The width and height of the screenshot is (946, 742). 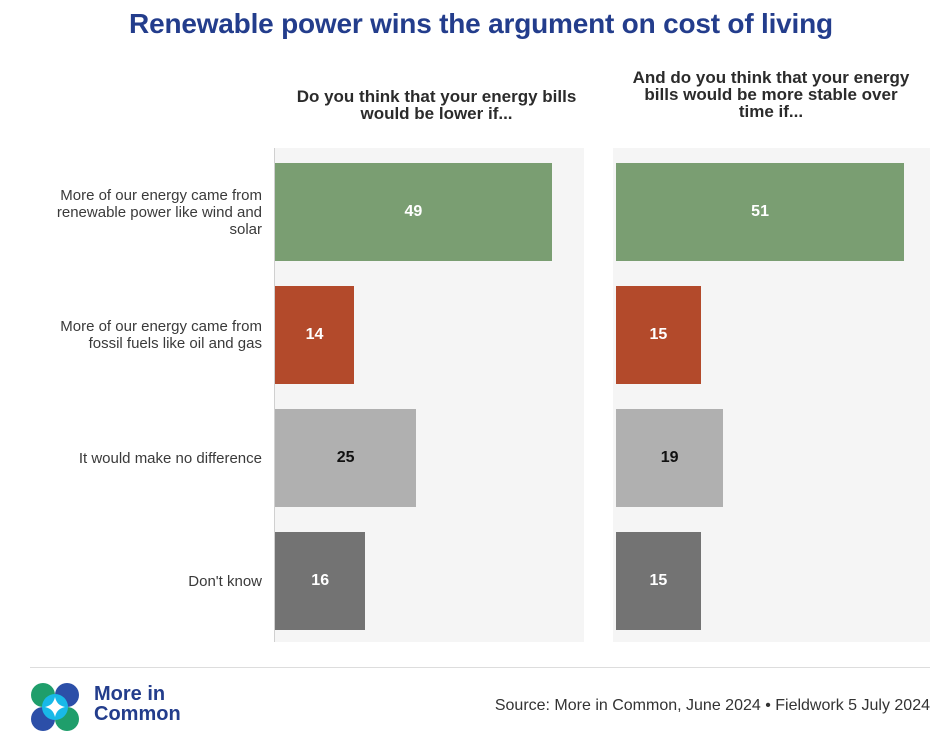 What do you see at coordinates (771, 77) in the screenshot?
I see `panel-title-line: And do you think that your energy` at bounding box center [771, 77].